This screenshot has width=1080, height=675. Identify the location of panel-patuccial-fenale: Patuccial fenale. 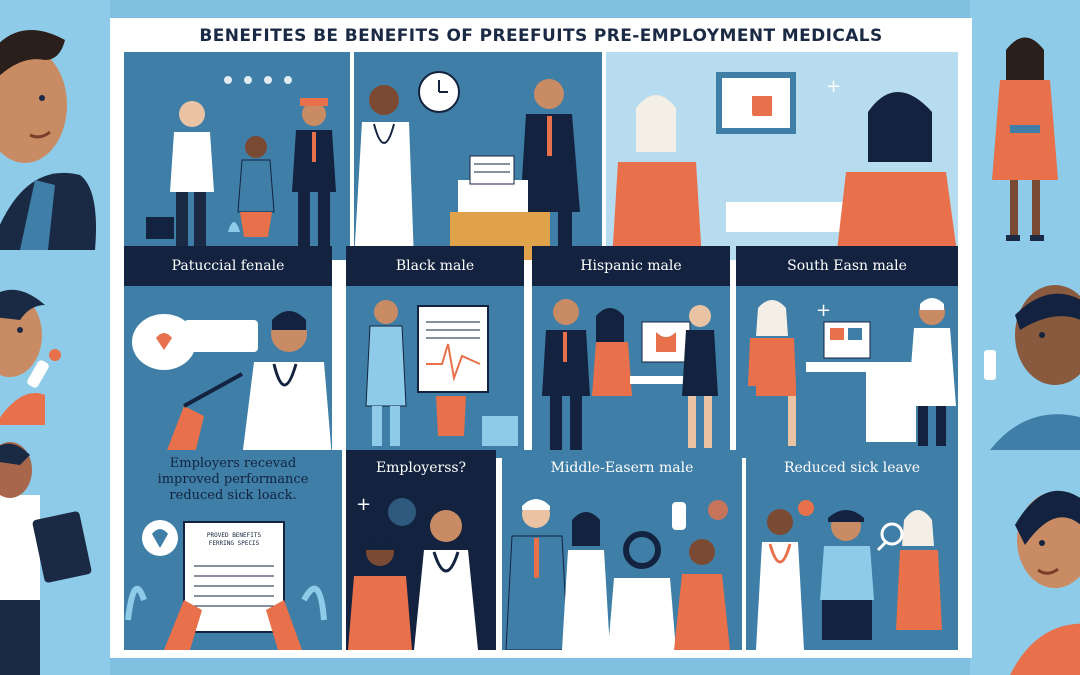
(228, 352).